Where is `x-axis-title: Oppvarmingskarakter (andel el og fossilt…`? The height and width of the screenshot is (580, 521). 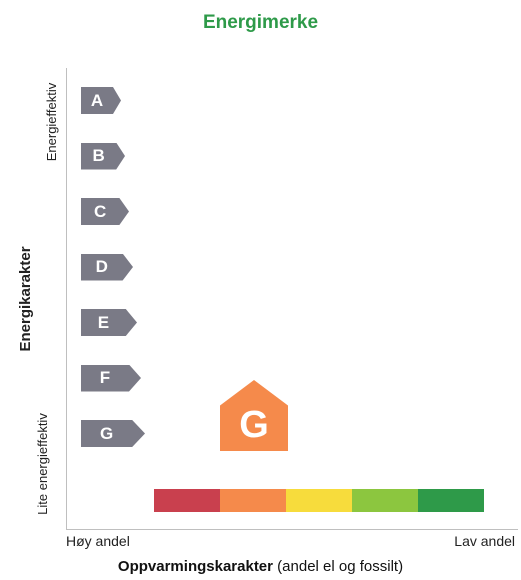
x-axis-title: Oppvarmingskarakter (andel el og fossilt… is located at coordinates (260, 566).